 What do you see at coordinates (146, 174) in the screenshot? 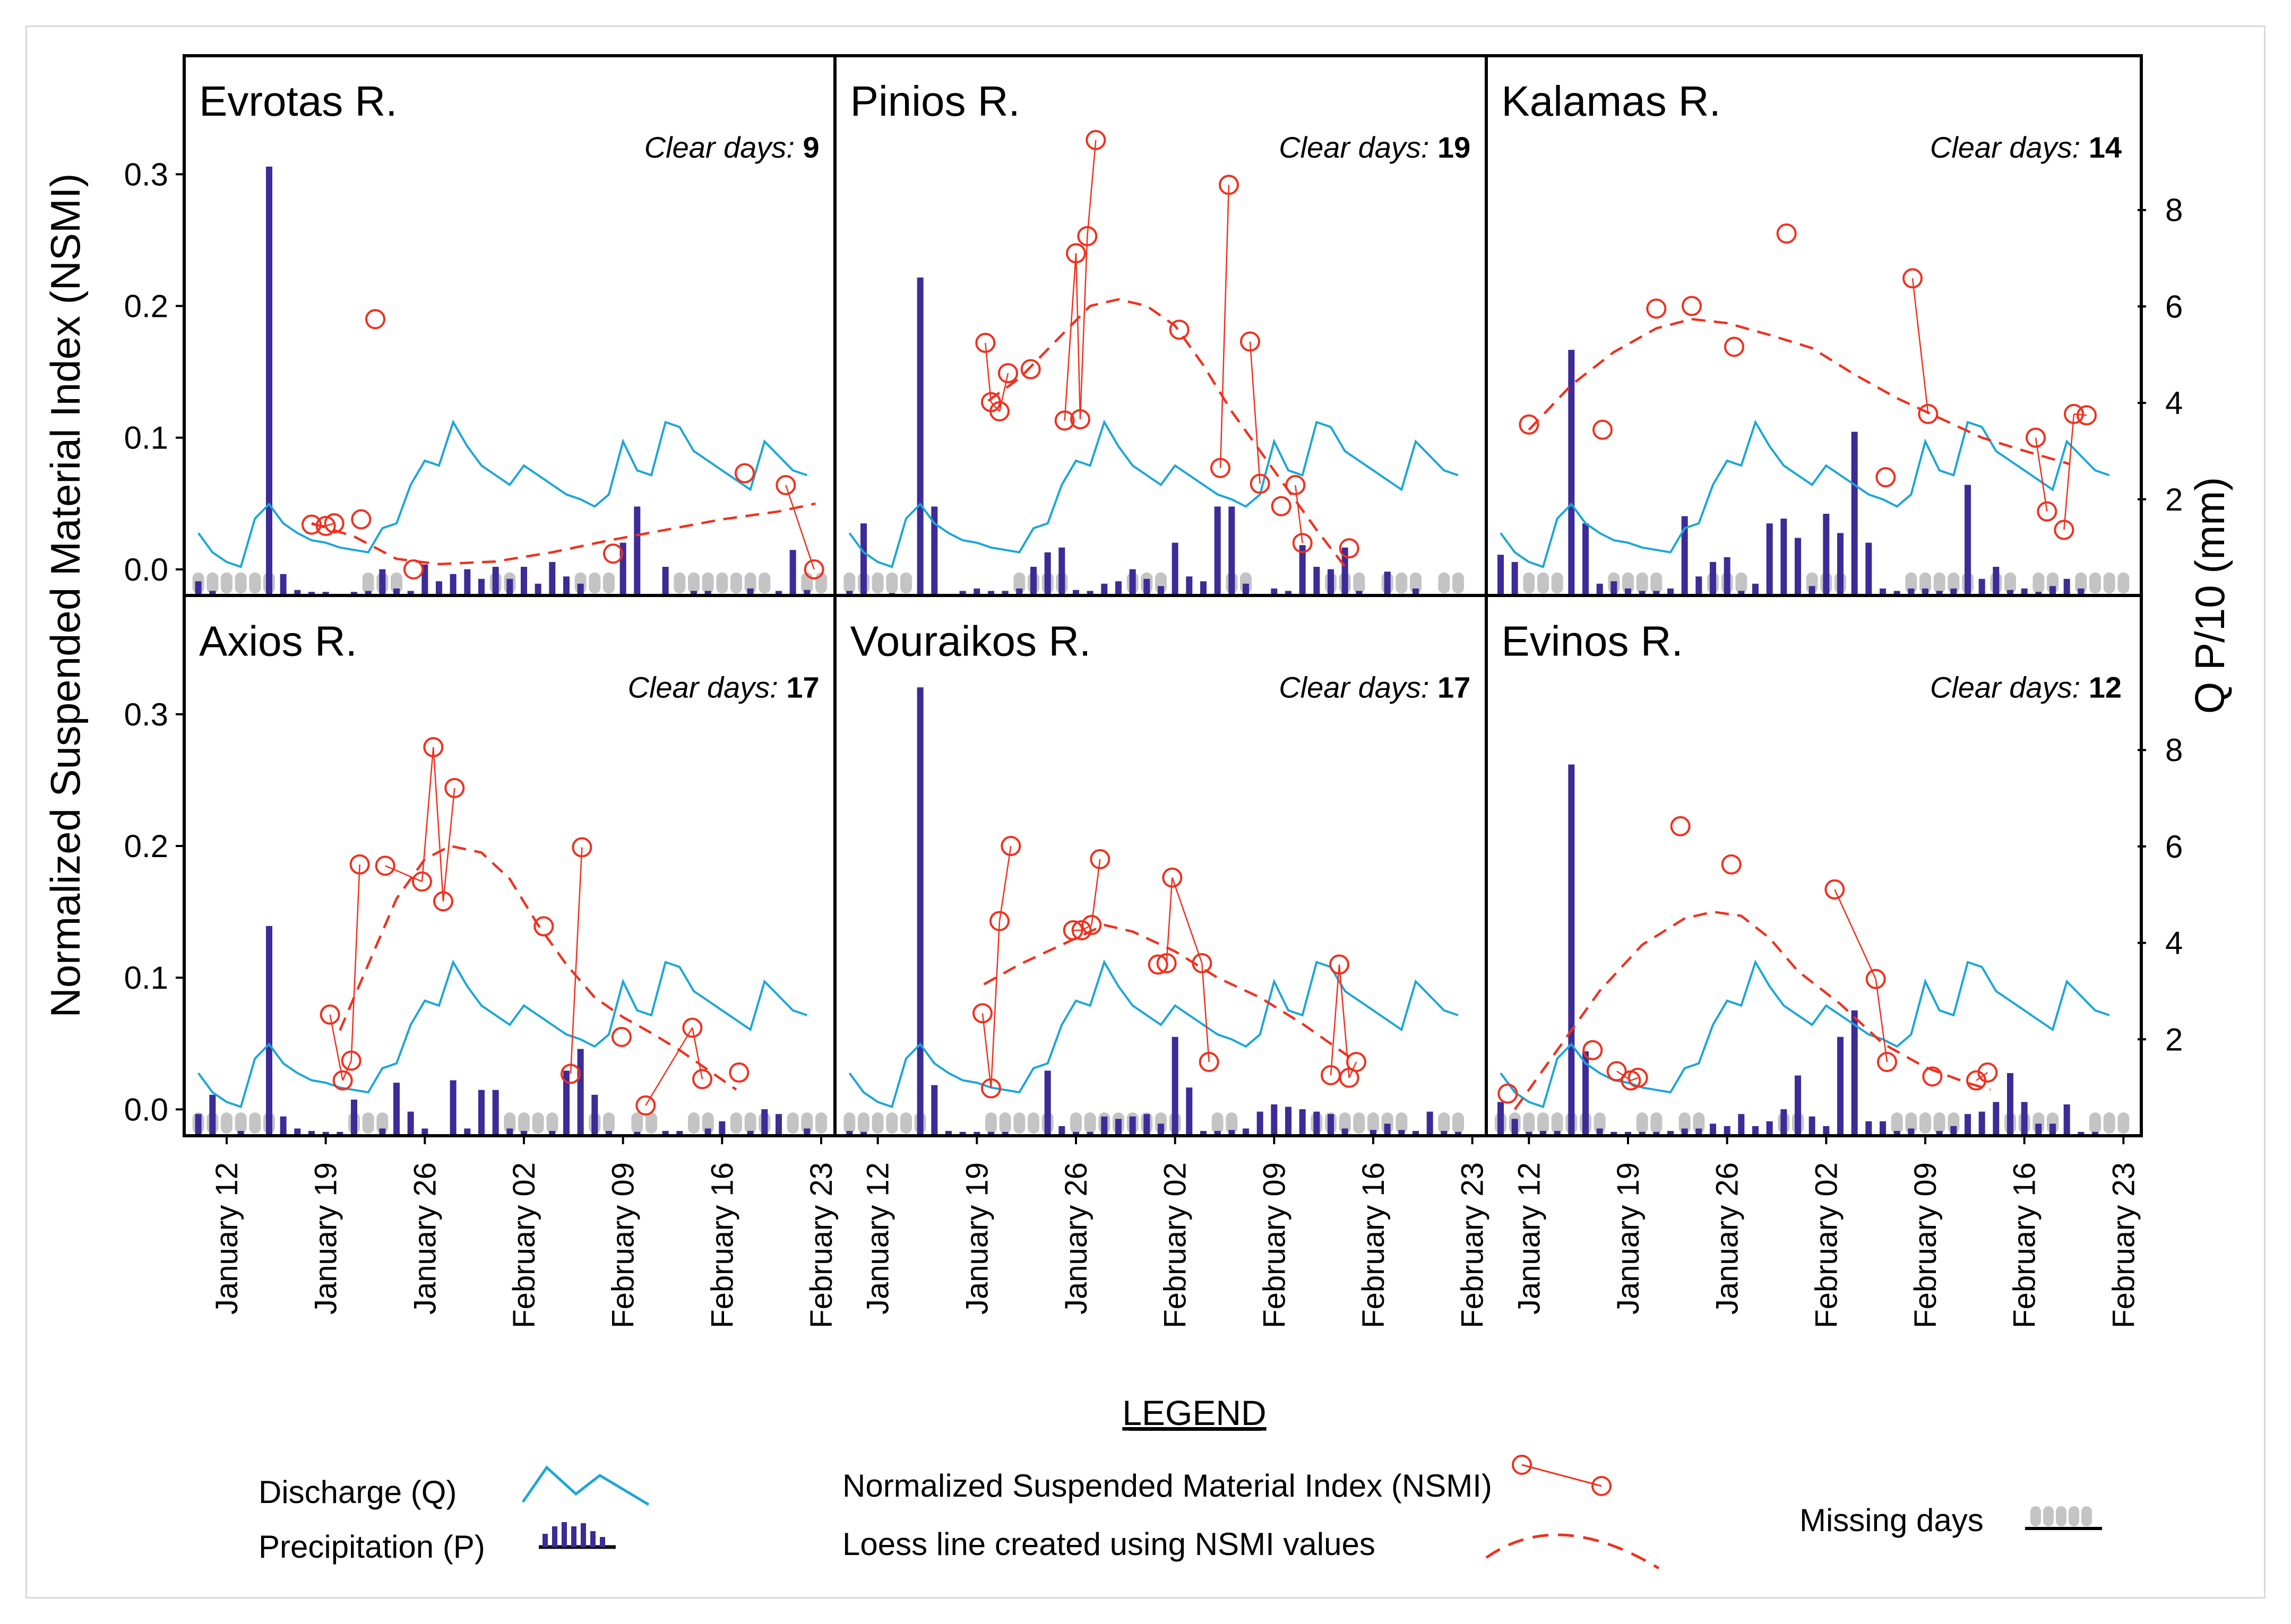
I see `y-tick-label-left: 0.3` at bounding box center [146, 174].